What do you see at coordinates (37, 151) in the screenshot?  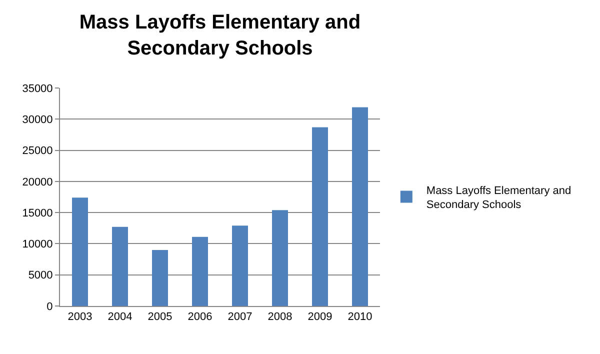 I see `y-tick-label: 25000` at bounding box center [37, 151].